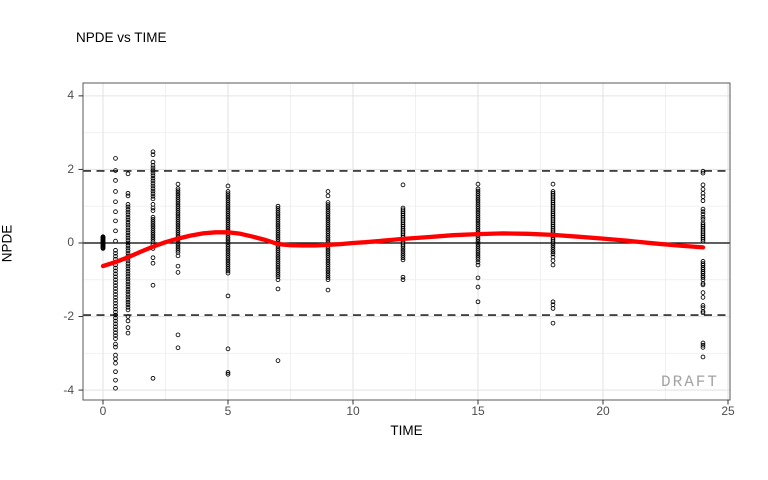 This screenshot has width=768, height=480. Describe the element at coordinates (403, 249) in the screenshot. I see `loess-smooth-line` at that location.